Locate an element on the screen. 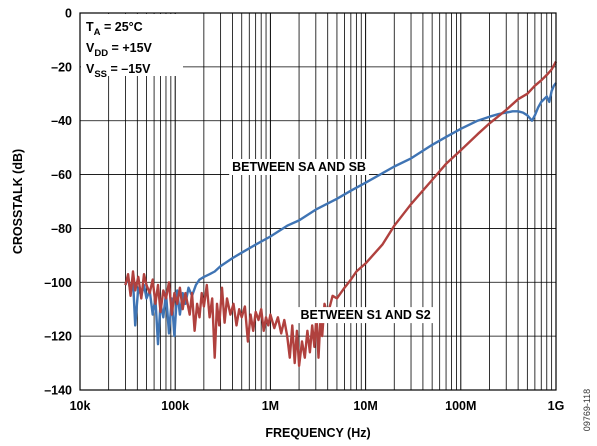  y-tick-label: –20 is located at coordinates (61, 67).